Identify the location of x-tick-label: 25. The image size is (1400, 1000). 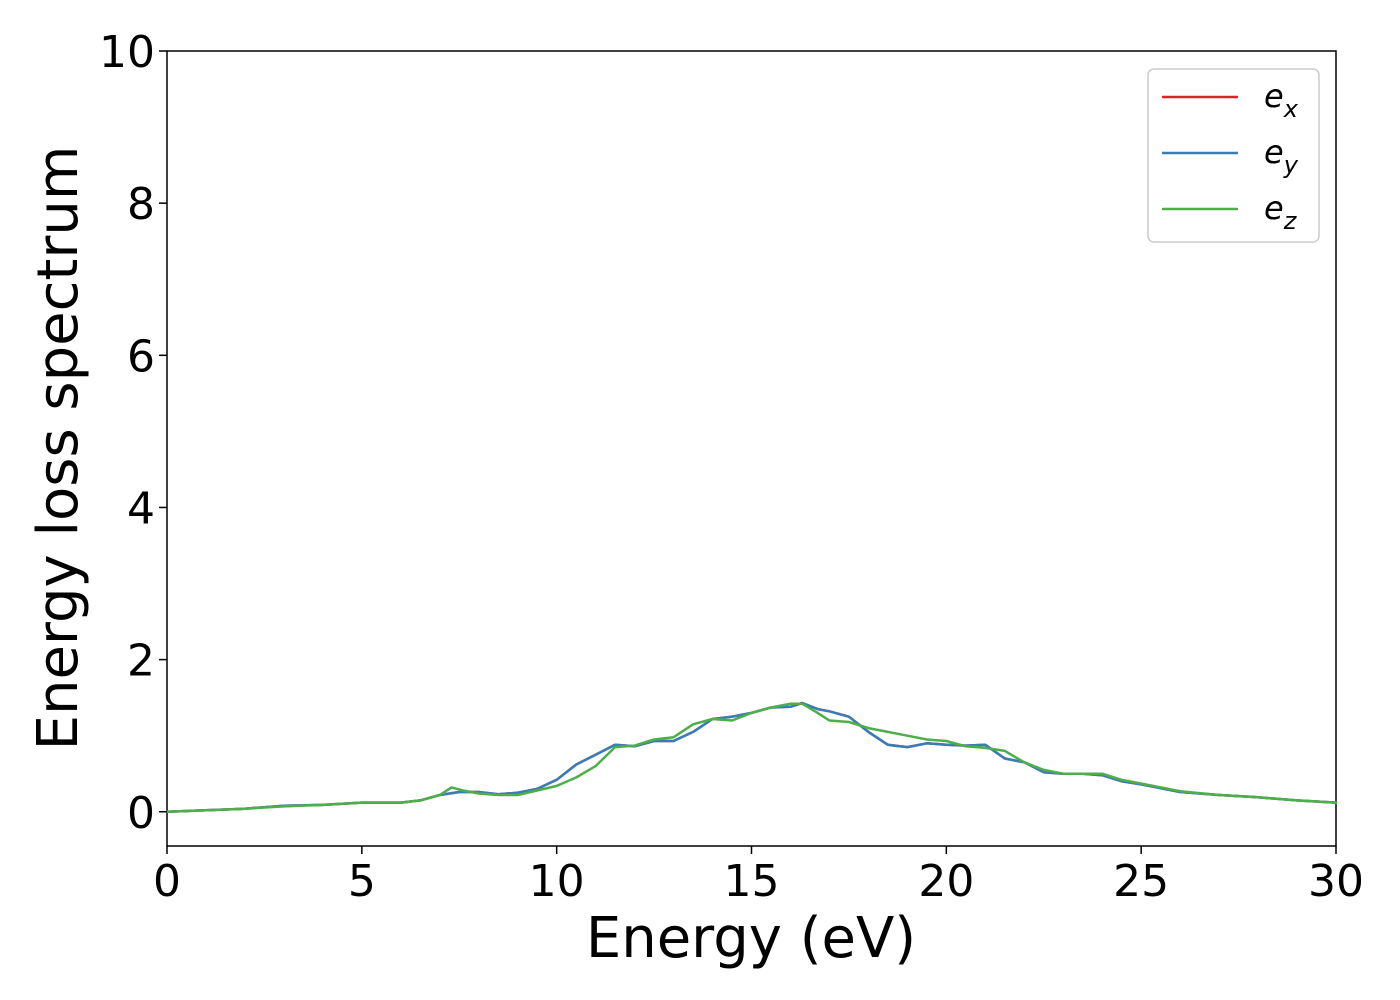
(1141, 881).